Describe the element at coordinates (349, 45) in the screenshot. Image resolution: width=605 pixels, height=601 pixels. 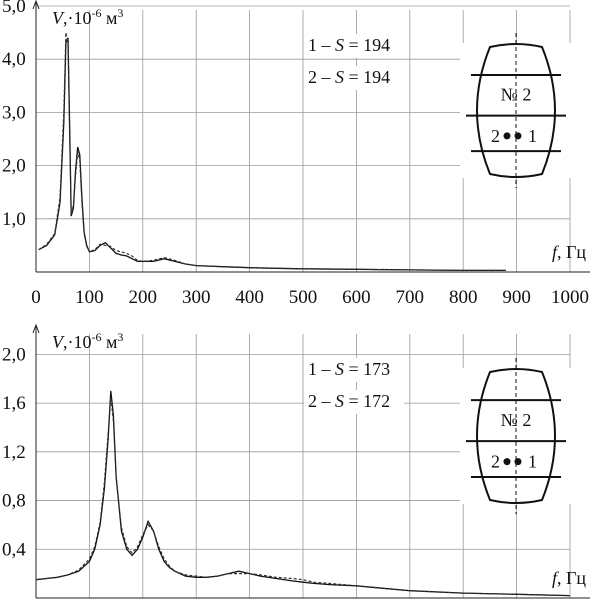
I see `legend-entry-1: 1 – S = 194` at that location.